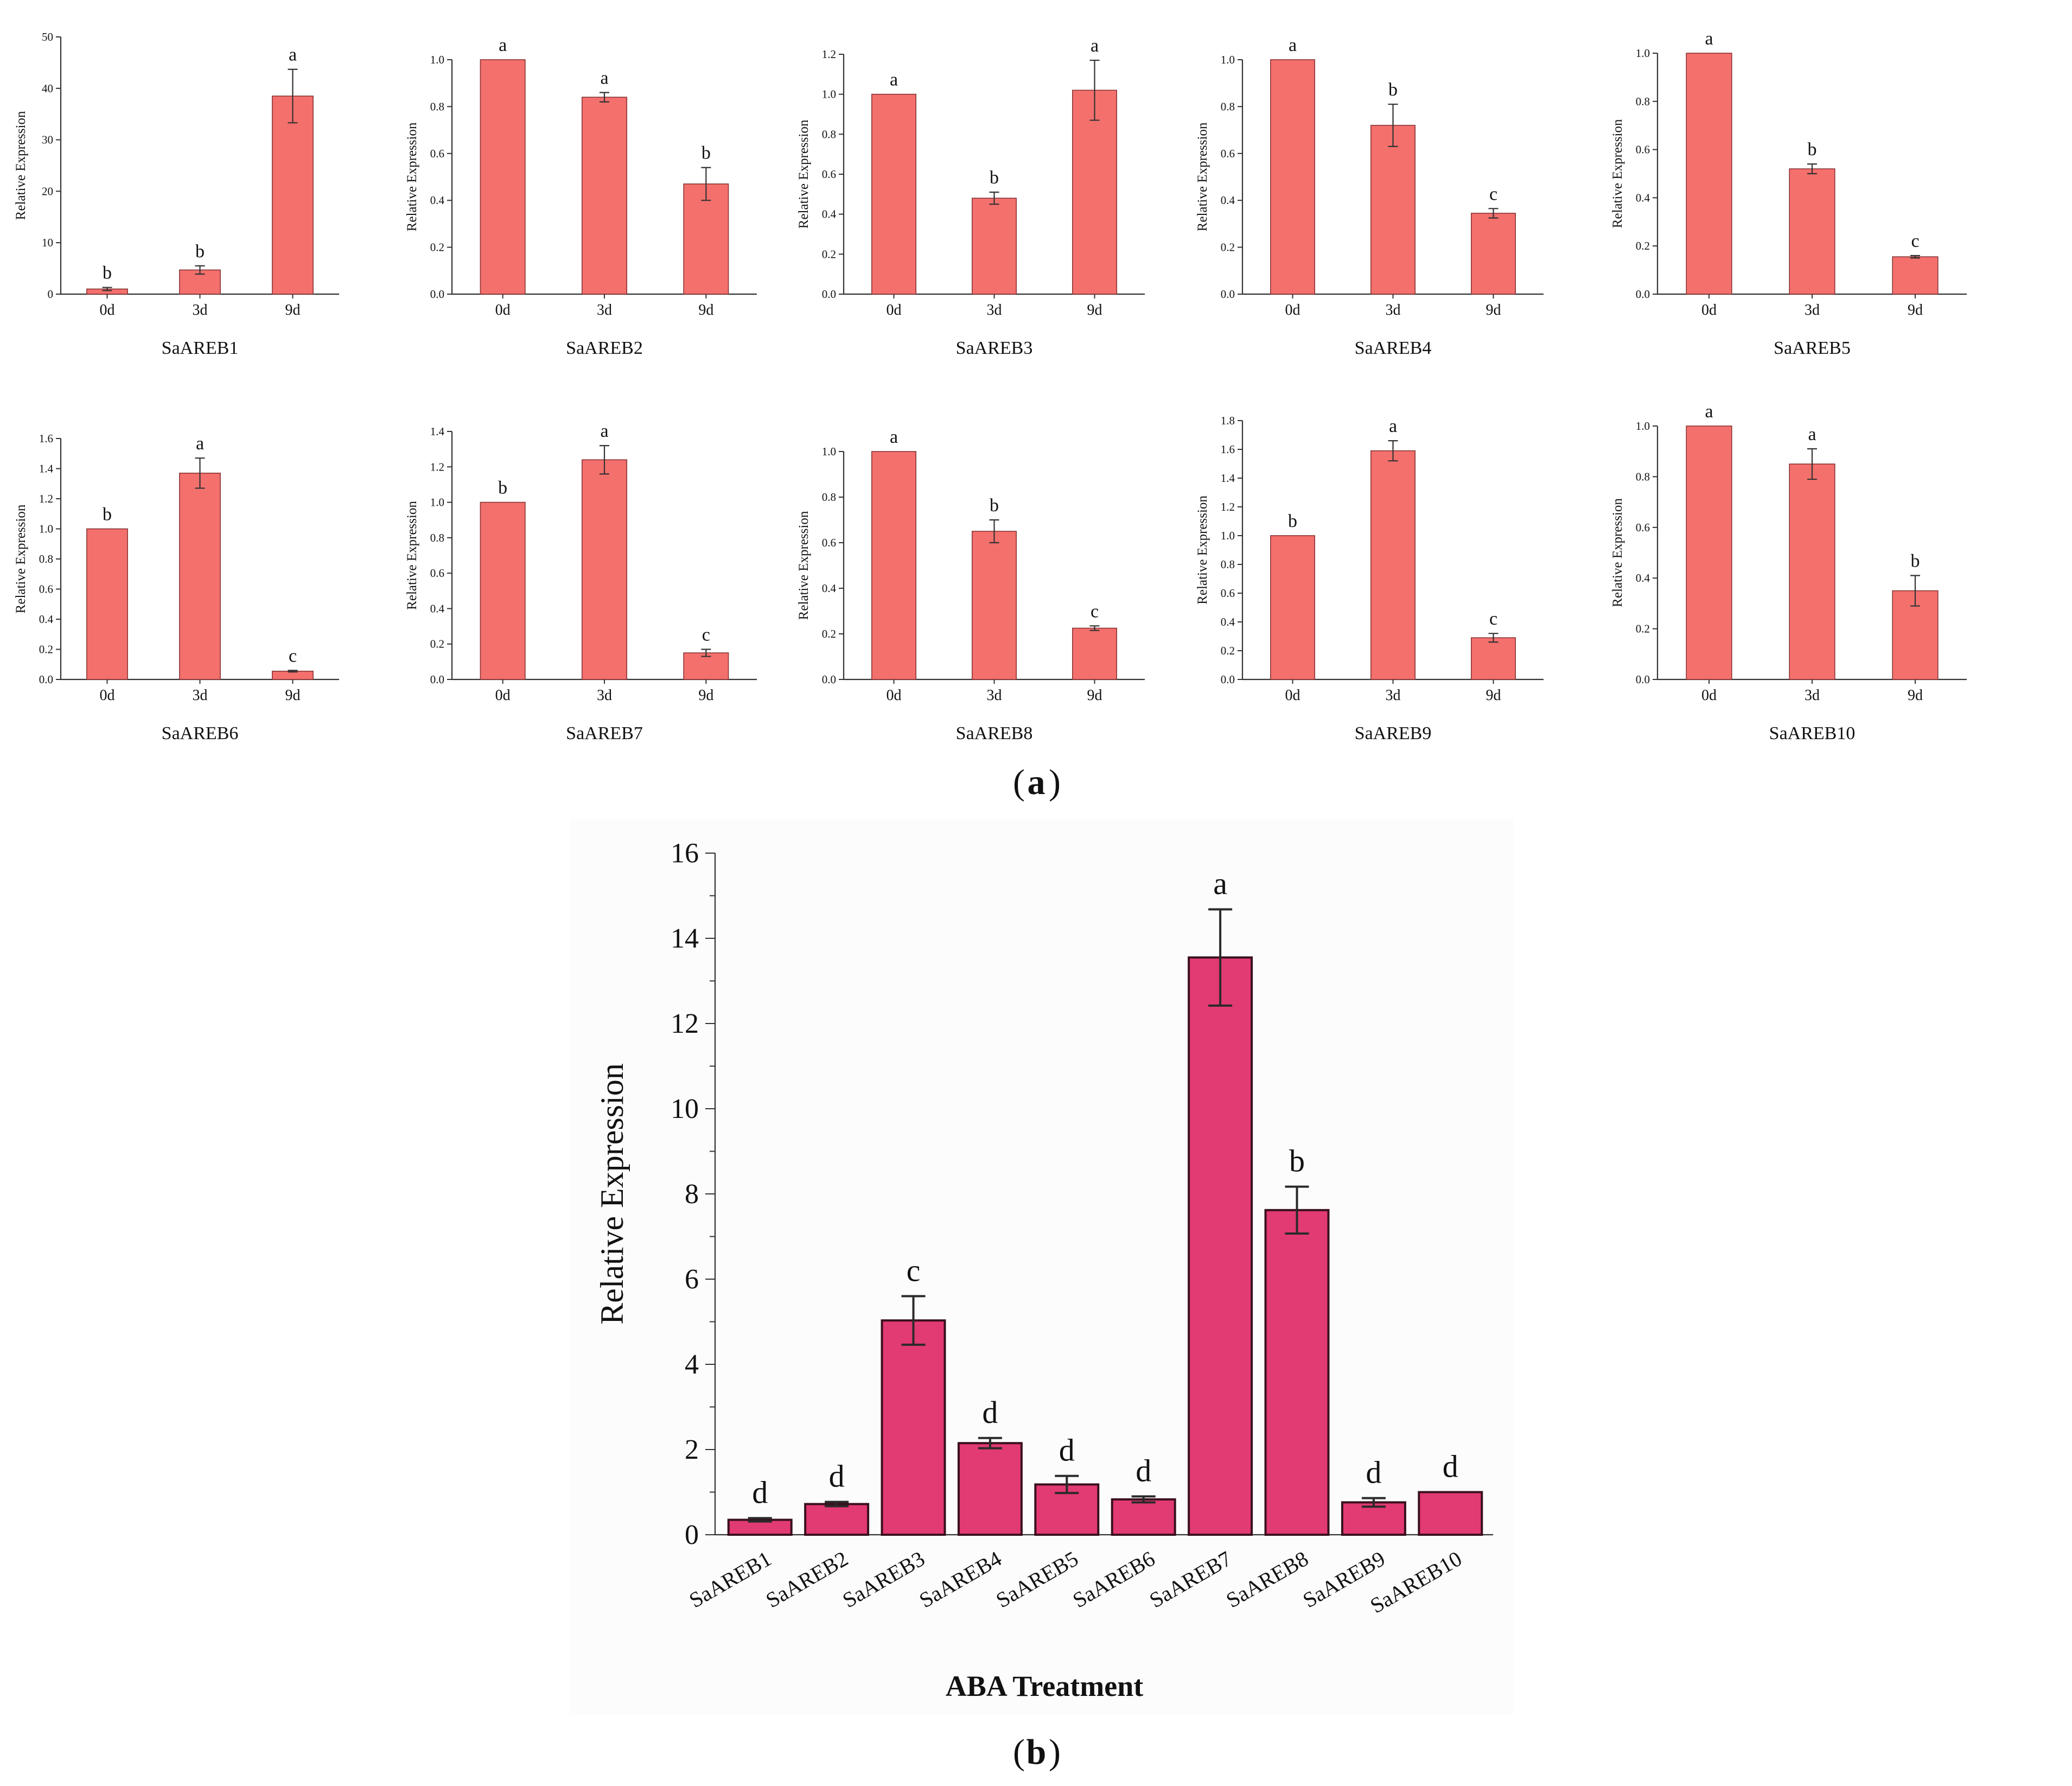  I want to click on y-tick-label: 30, so click(47, 140).